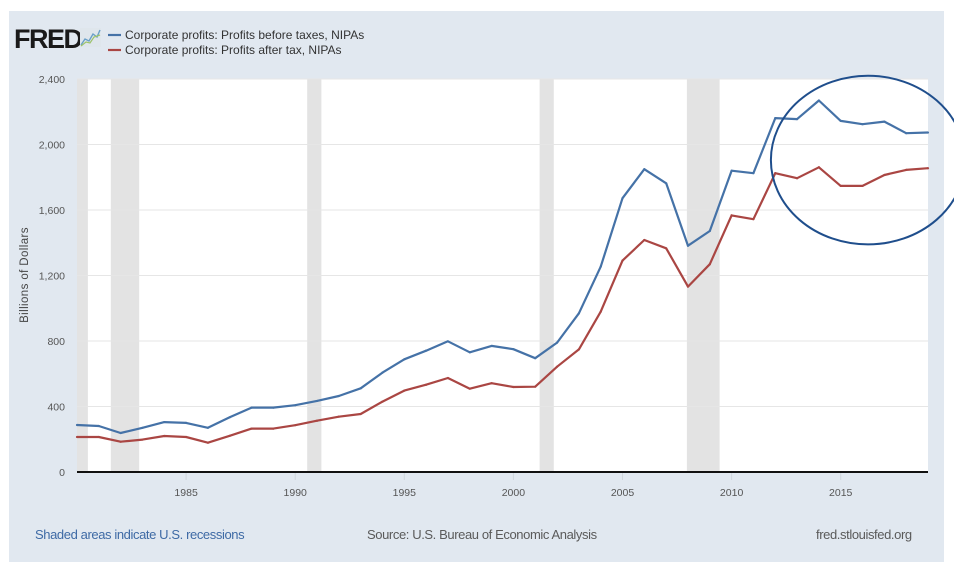 The width and height of the screenshot is (954, 573). What do you see at coordinates (732, 493) in the screenshot?
I see `x-tick-label: 2010` at bounding box center [732, 493].